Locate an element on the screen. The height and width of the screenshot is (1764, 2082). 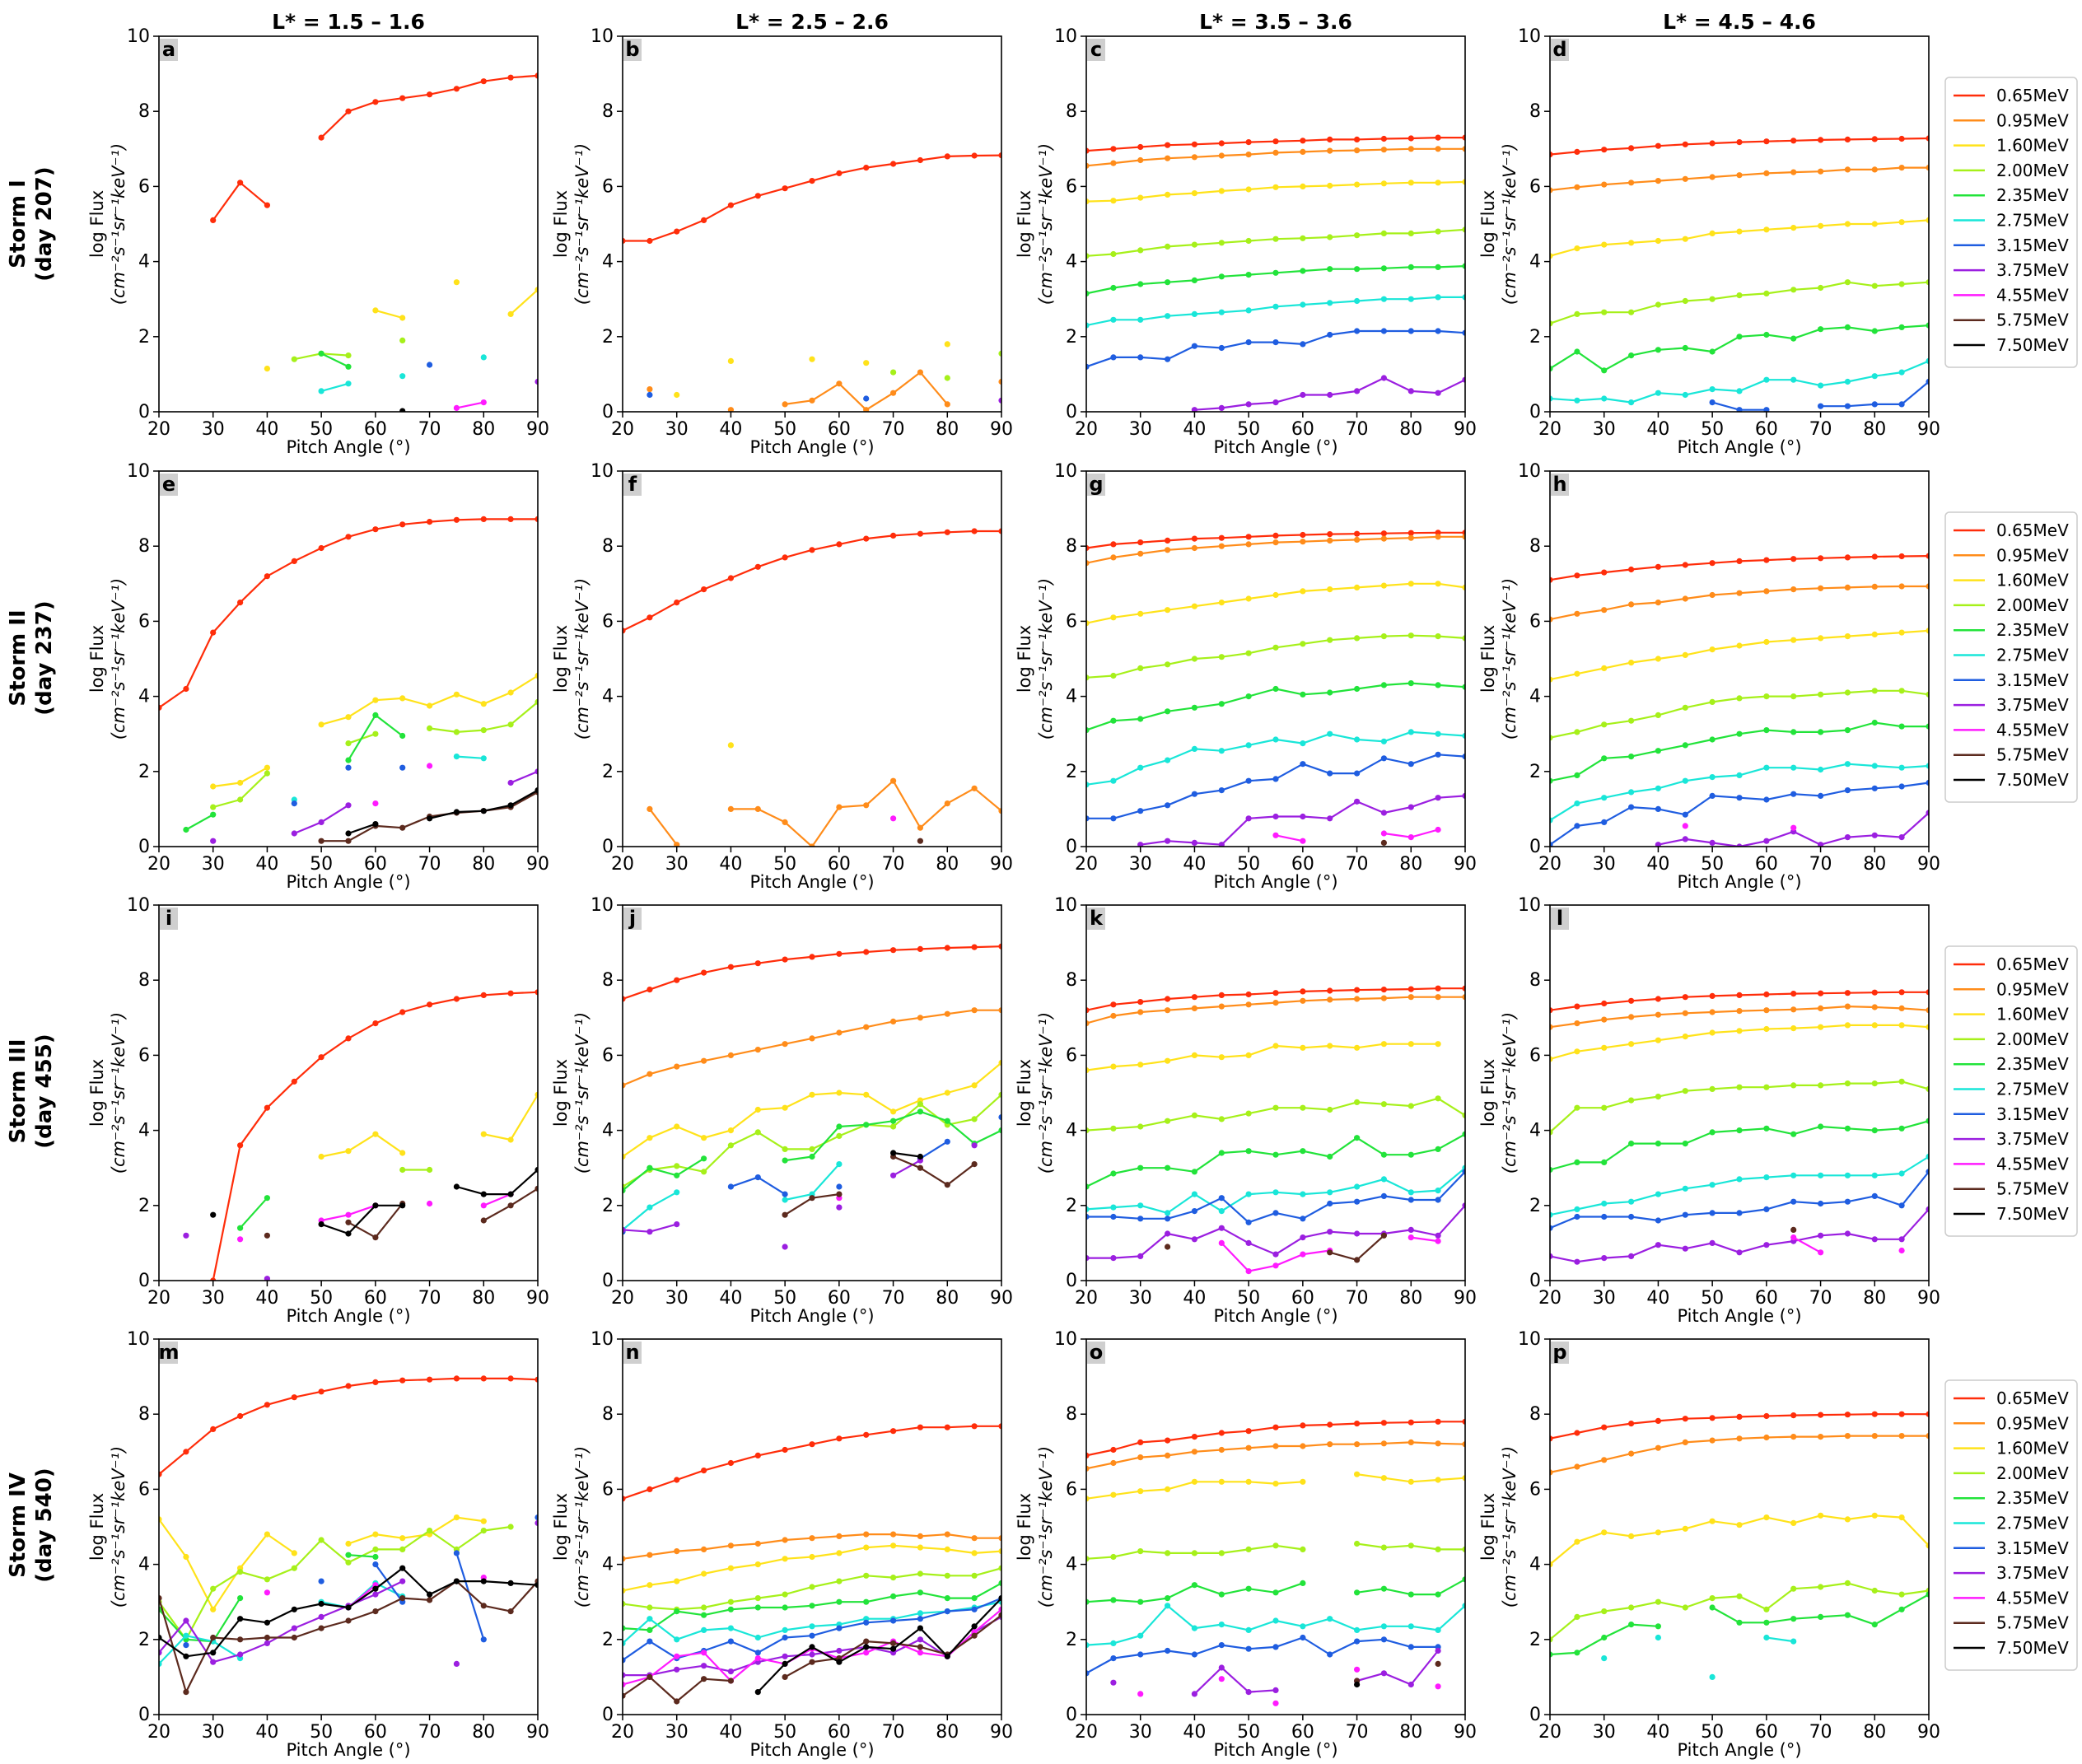
y-tick-label: 2 is located at coordinates (1535, 1640).